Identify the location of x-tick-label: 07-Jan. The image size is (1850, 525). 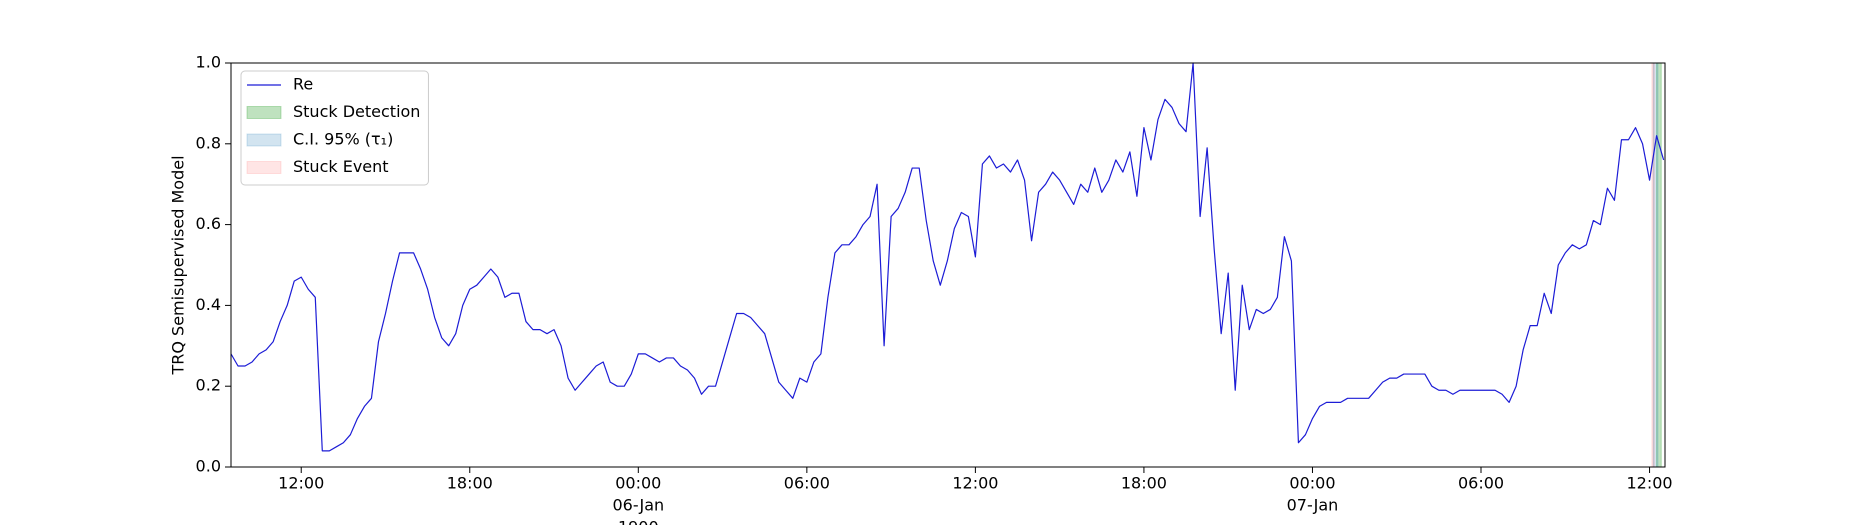
(1313, 505).